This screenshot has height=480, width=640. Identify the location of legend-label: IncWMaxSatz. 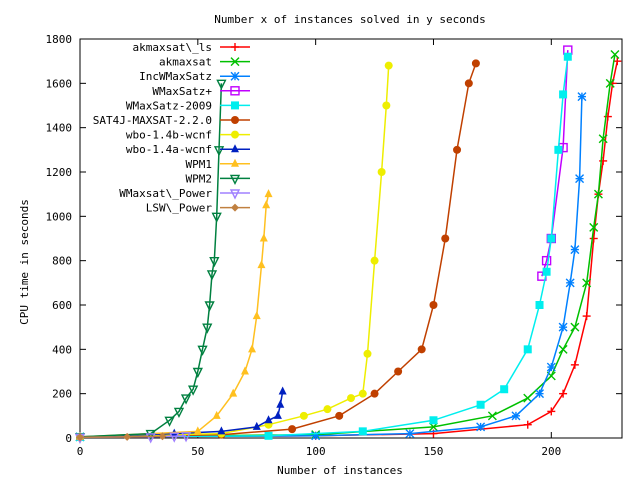
(175, 76).